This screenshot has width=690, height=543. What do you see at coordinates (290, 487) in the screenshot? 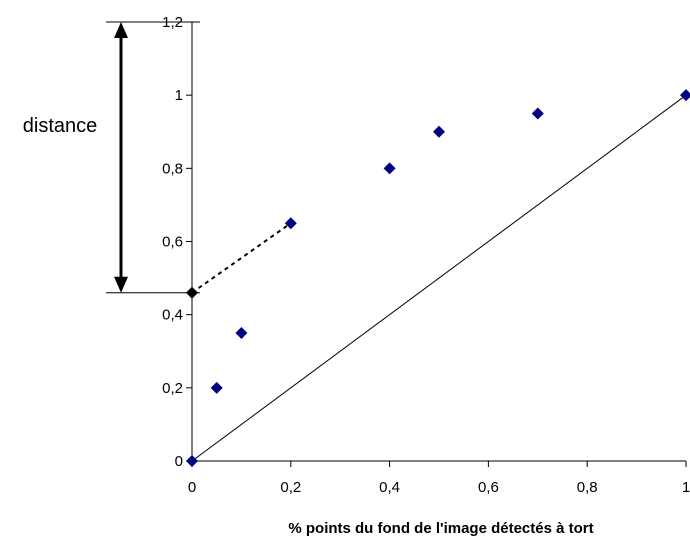
I see `x-tick-label: 0,2` at bounding box center [290, 487].